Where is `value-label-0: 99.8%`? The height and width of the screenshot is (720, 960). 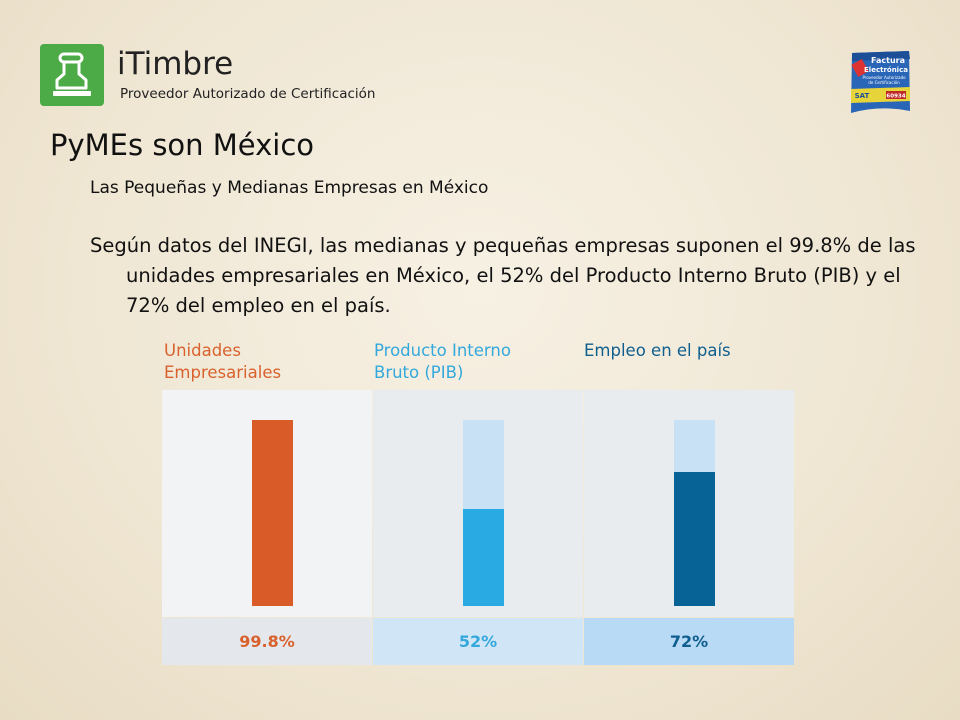
value-label-0: 99.8% is located at coordinates (267, 641).